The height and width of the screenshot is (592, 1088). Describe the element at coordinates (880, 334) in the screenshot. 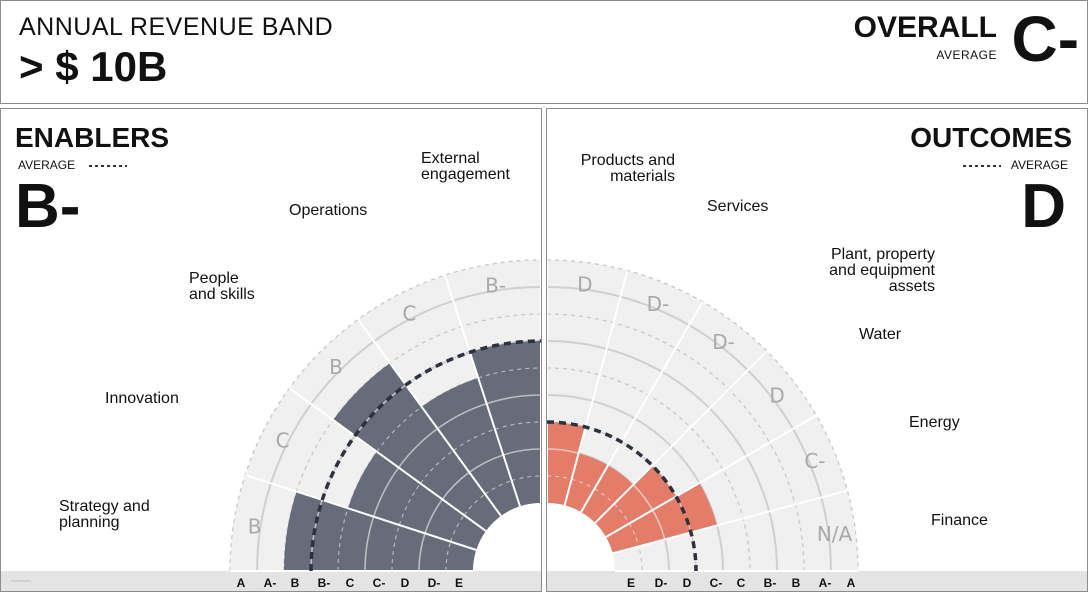

I see `category-label: Water` at that location.